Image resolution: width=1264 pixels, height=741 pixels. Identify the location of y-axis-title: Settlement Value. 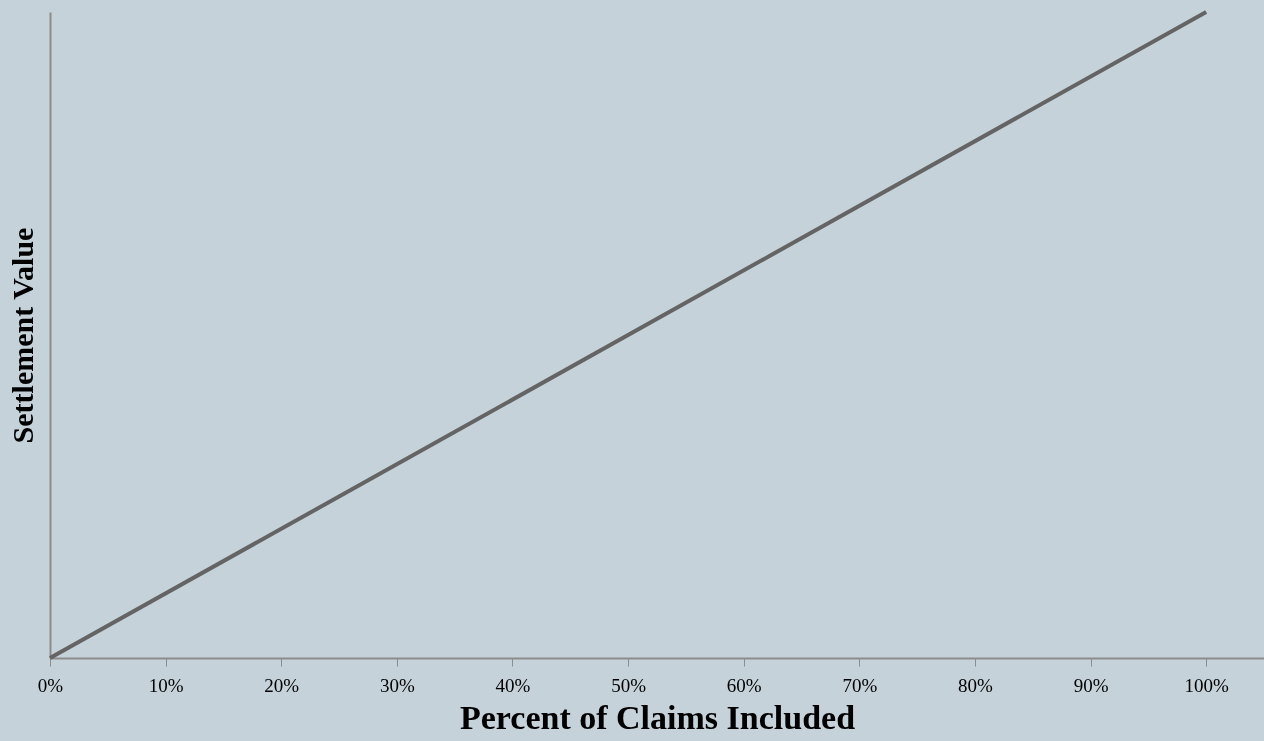
(22, 335).